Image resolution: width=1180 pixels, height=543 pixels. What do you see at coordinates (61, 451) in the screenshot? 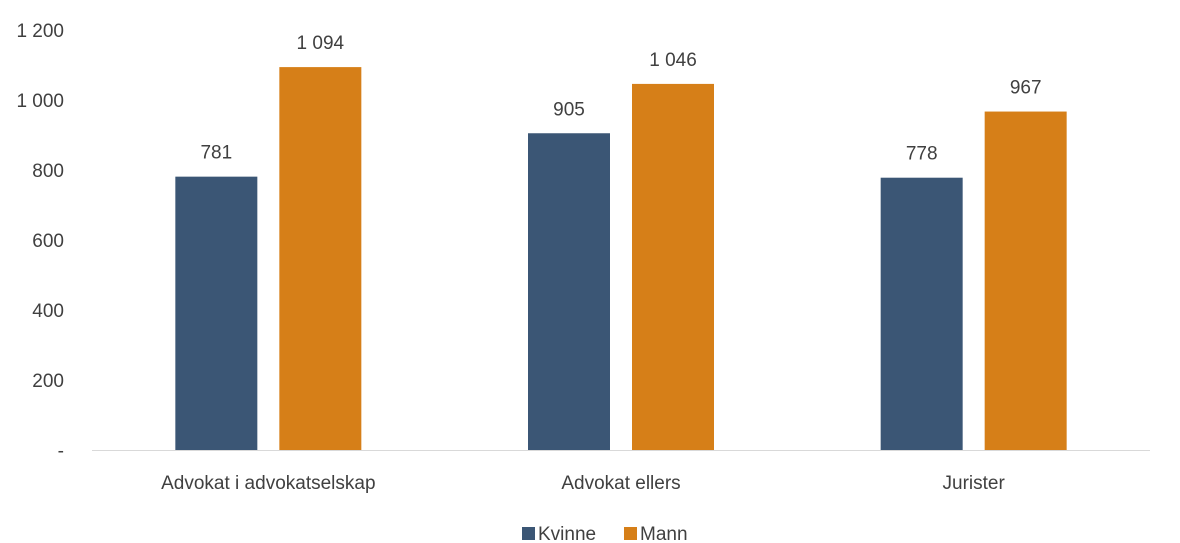
I see `y-tick-label: -` at bounding box center [61, 451].